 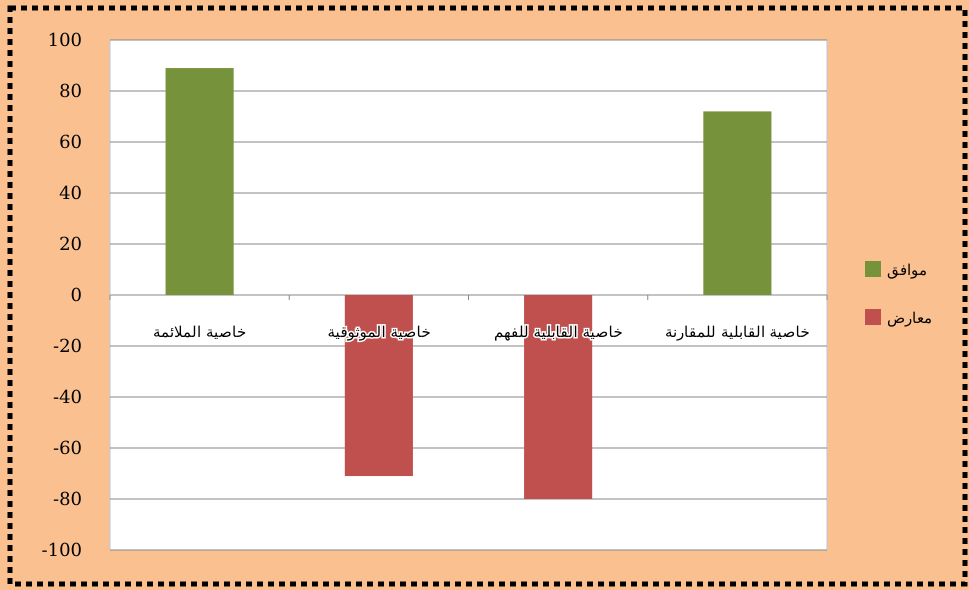 I want to click on y-tick-label: -20, so click(x=67, y=346).